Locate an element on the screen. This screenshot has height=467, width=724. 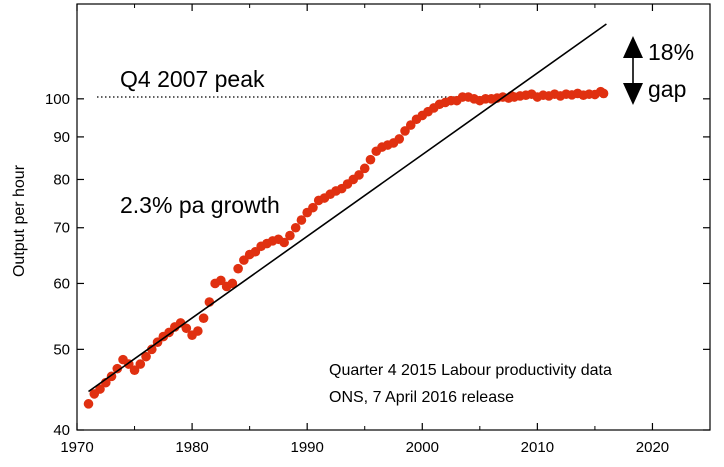
y-tick-label: 90 is located at coordinates (61, 137).